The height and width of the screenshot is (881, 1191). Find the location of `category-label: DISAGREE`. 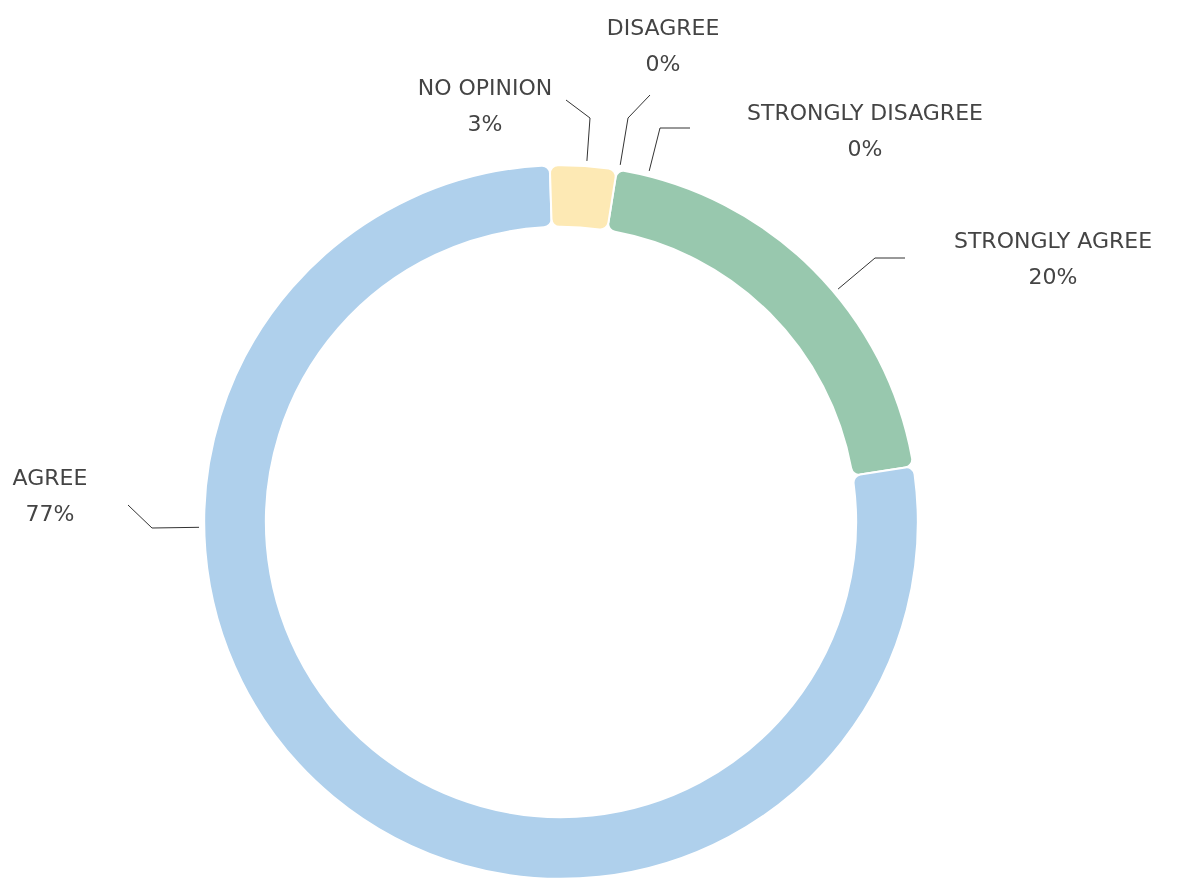

category-label: DISAGREE is located at coordinates (663, 27).